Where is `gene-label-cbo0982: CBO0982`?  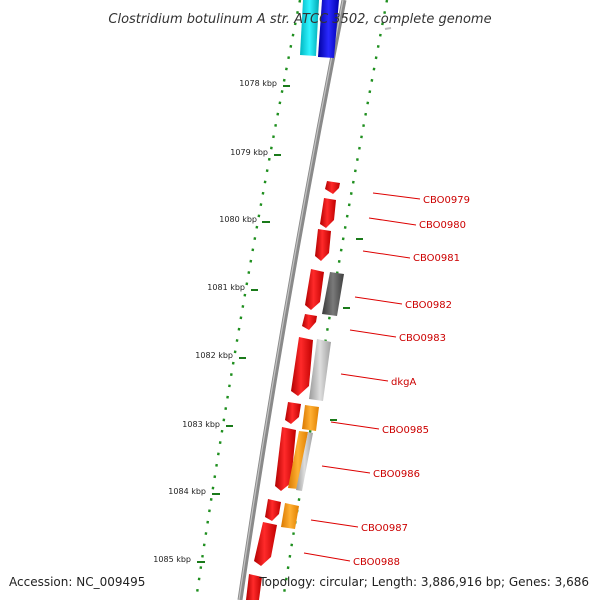
gene-label-cbo0982: CBO0982 is located at coordinates (428, 305).